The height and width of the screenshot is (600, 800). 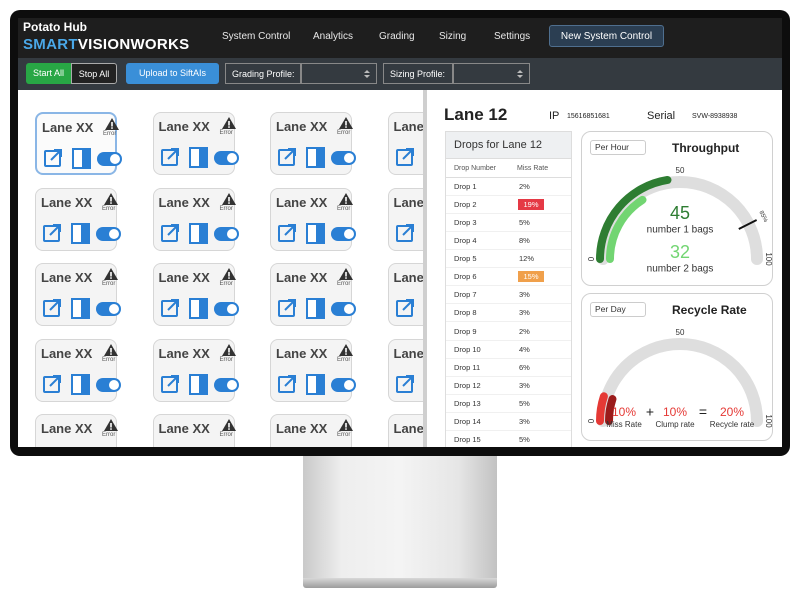 What do you see at coordinates (624, 424) in the screenshot?
I see `rate-label: Miss Rate` at bounding box center [624, 424].